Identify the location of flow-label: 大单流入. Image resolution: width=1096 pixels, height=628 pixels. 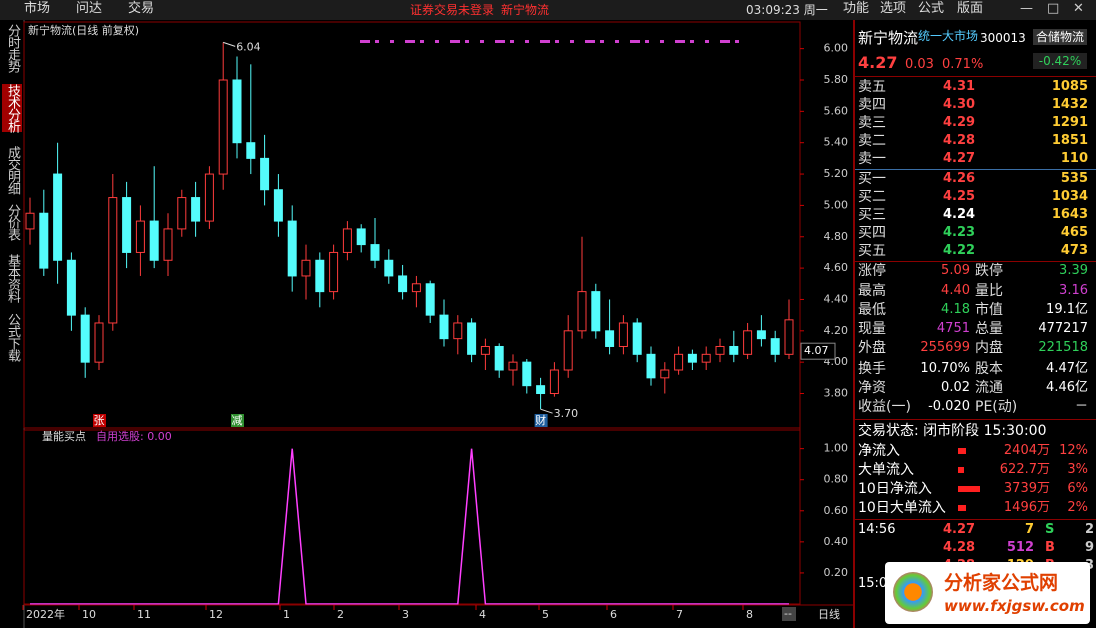
(886, 470).